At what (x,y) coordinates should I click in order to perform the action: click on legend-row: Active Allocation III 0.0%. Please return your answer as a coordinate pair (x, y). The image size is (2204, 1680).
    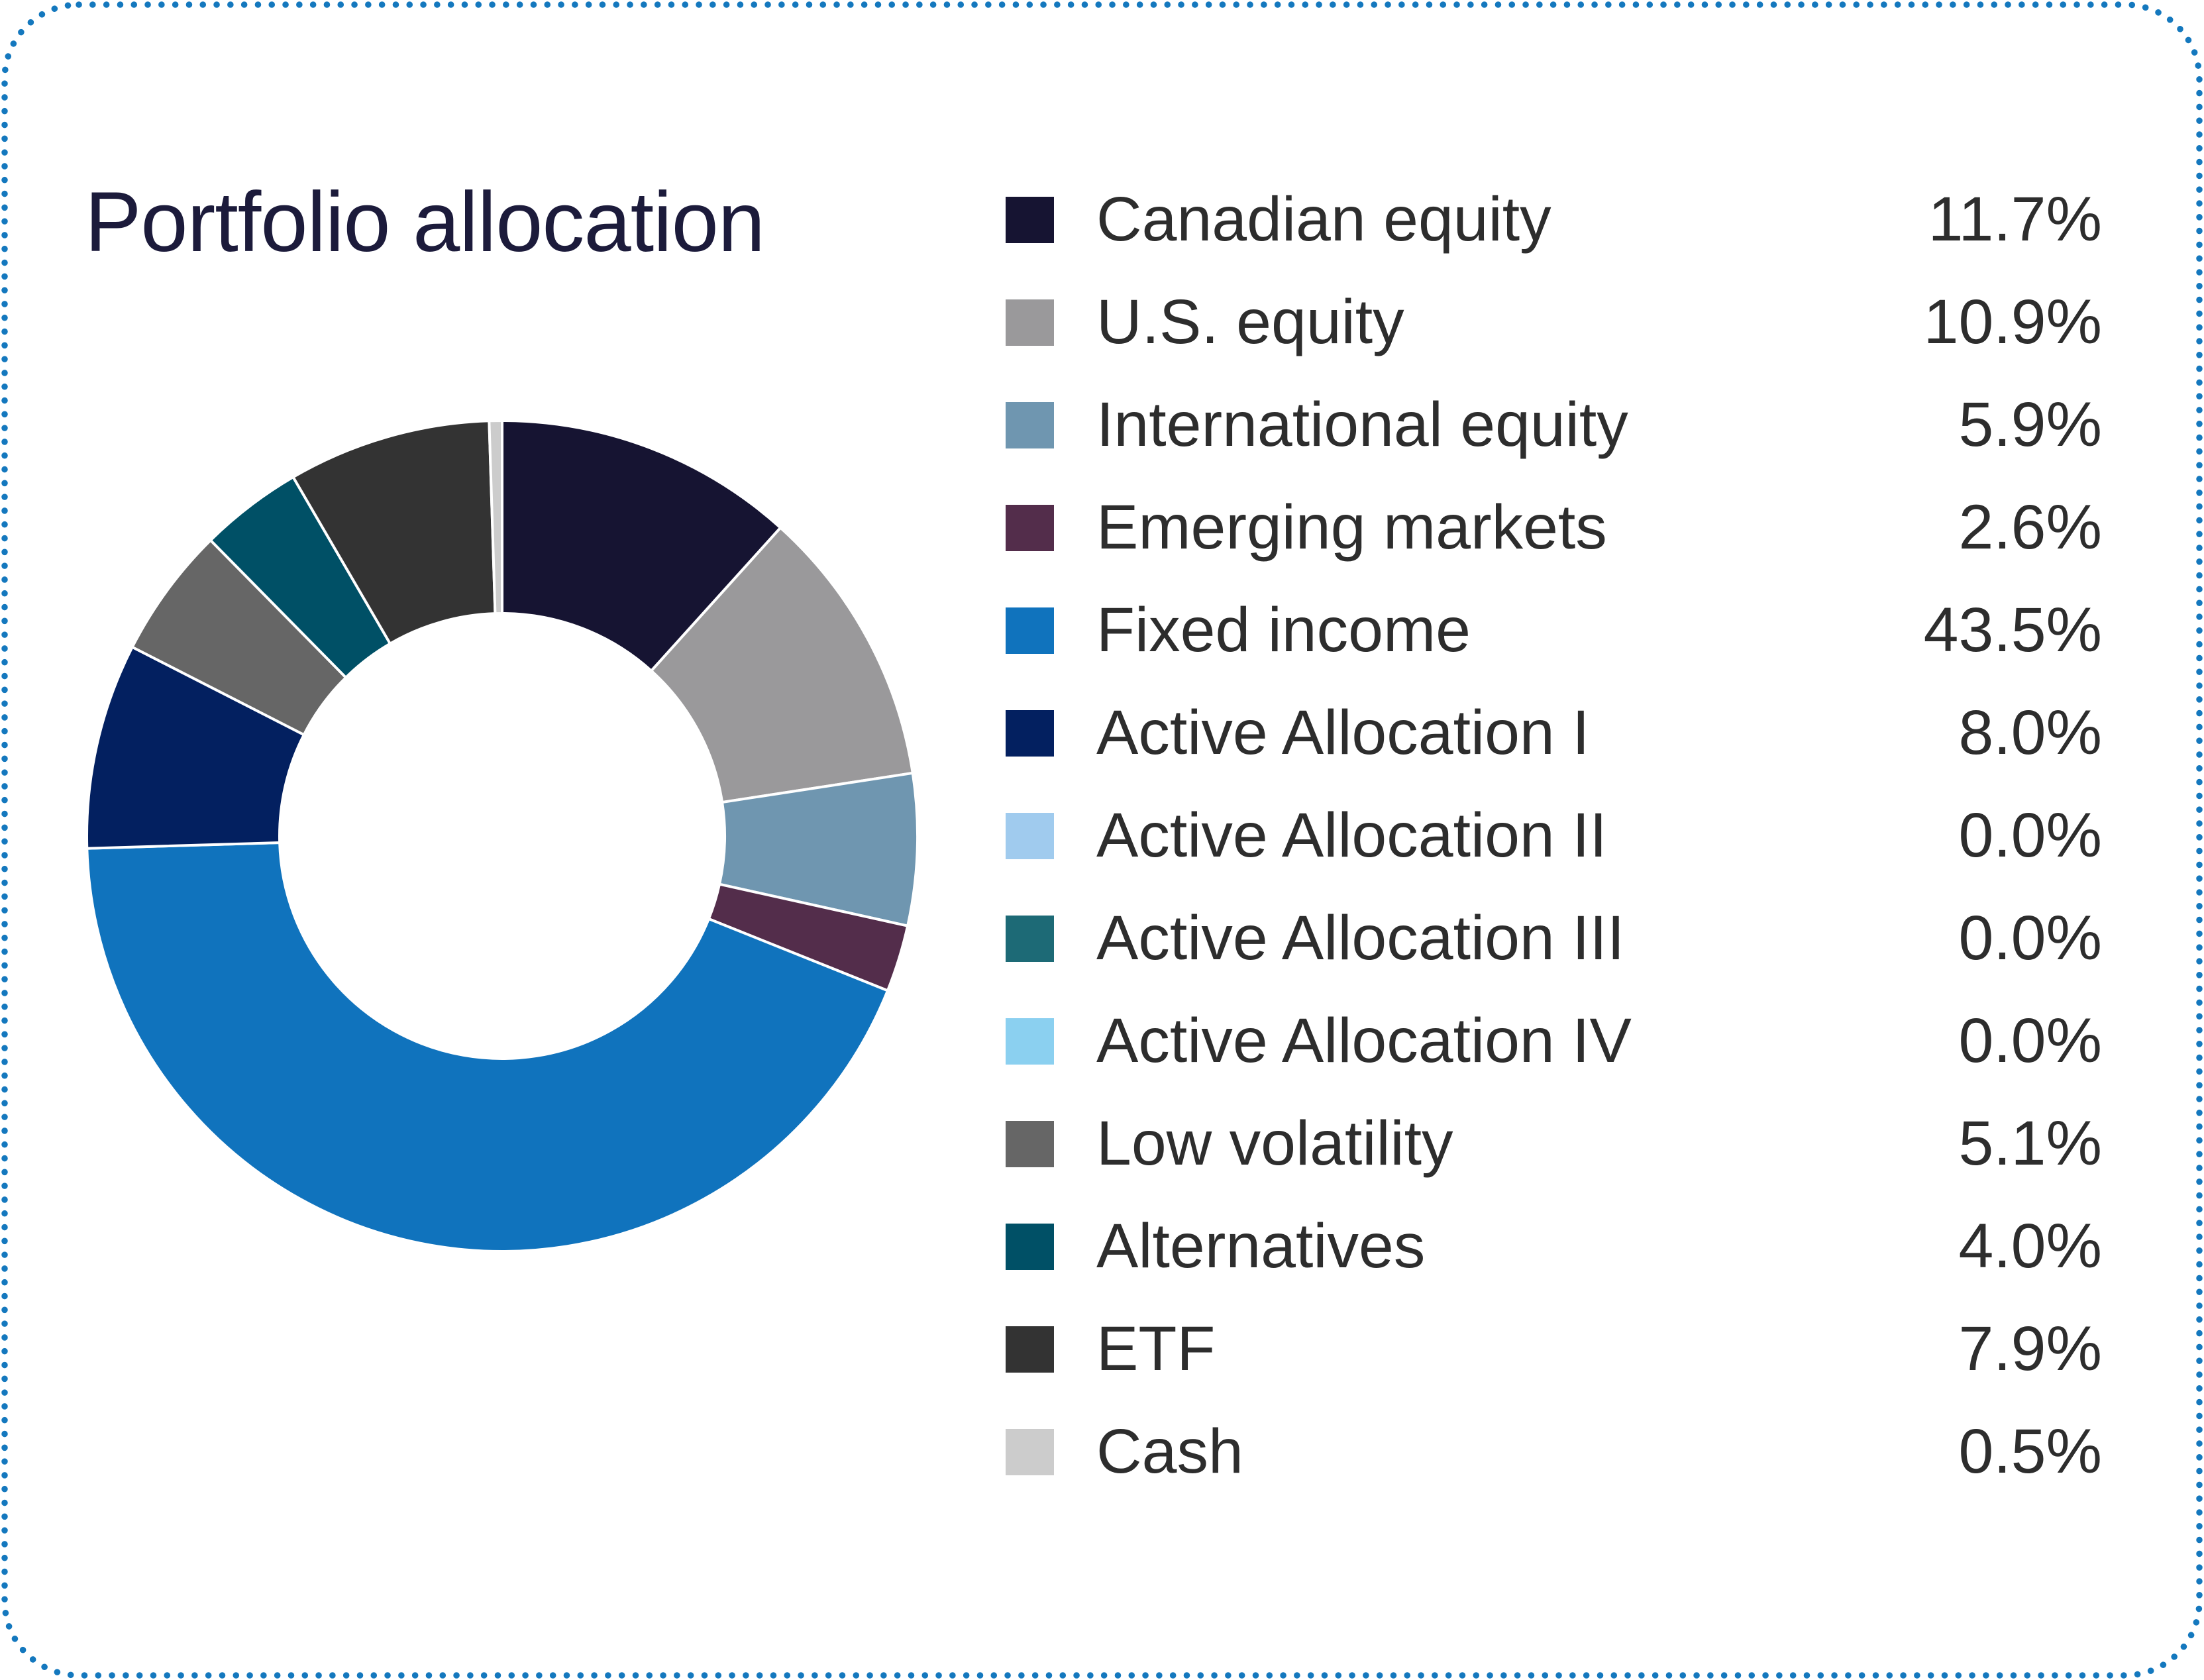
    Looking at the image, I should click on (1554, 938).